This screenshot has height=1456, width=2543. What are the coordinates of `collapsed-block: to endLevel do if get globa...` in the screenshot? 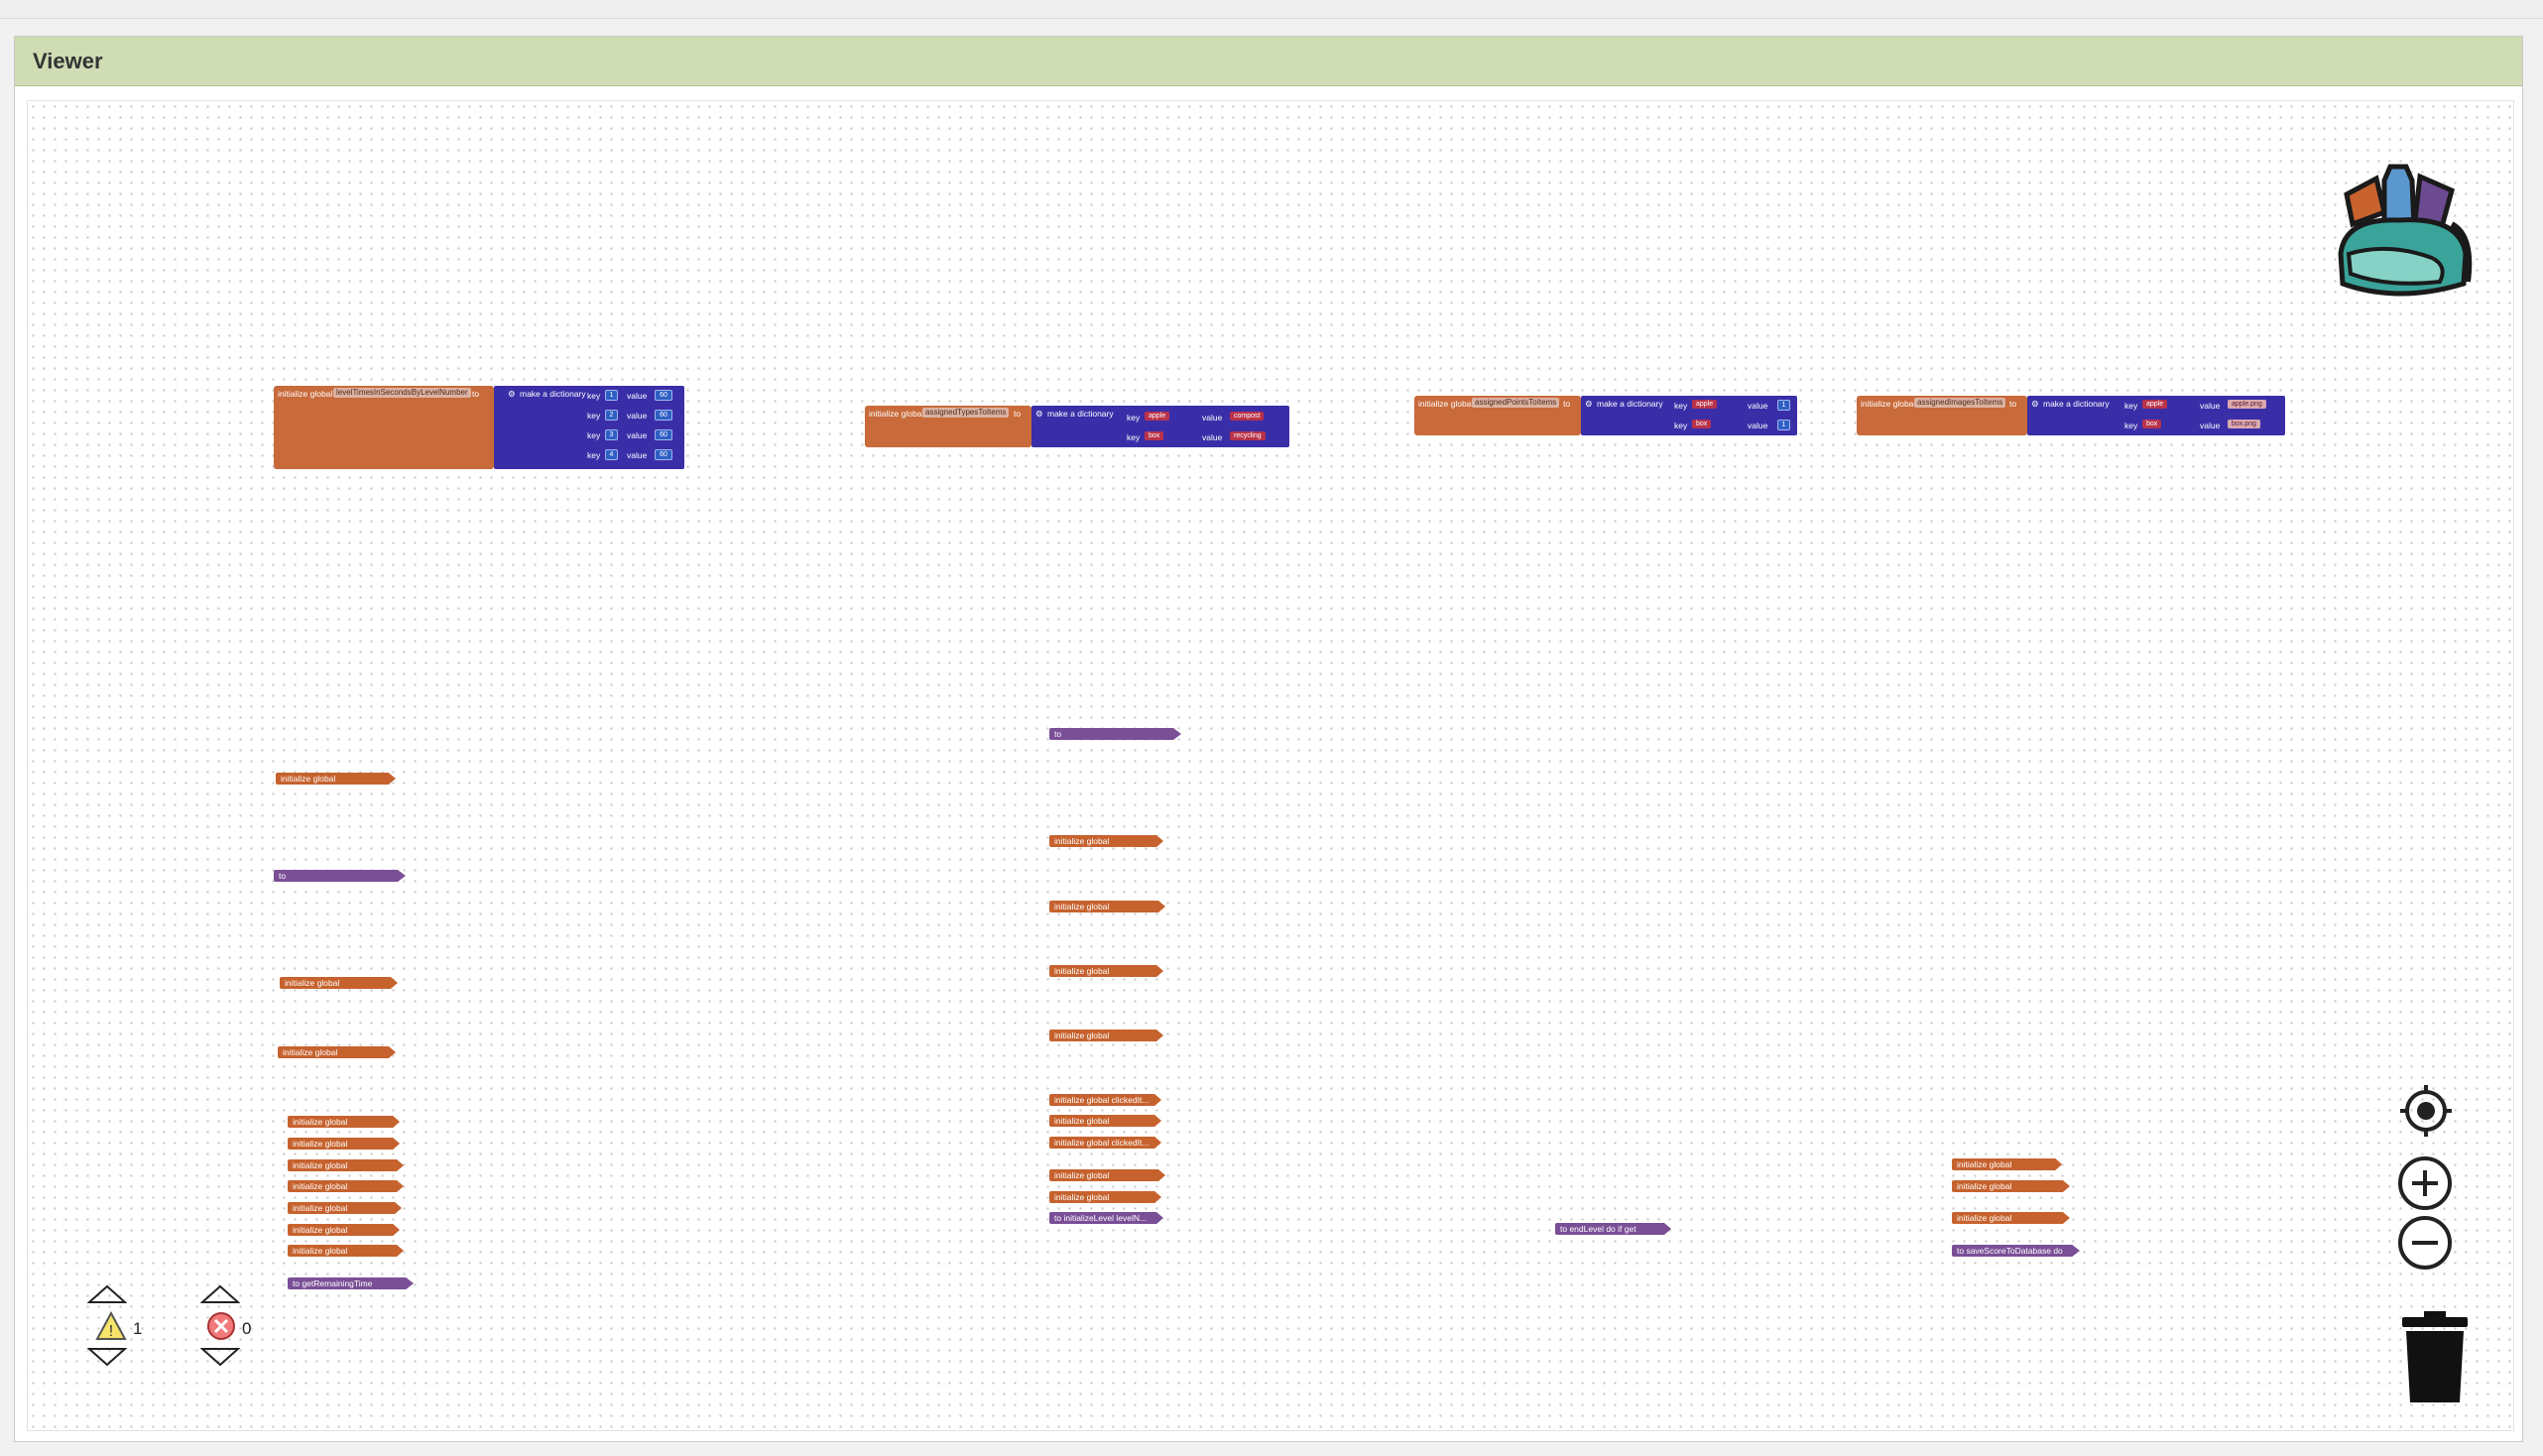 It's located at (1613, 1229).